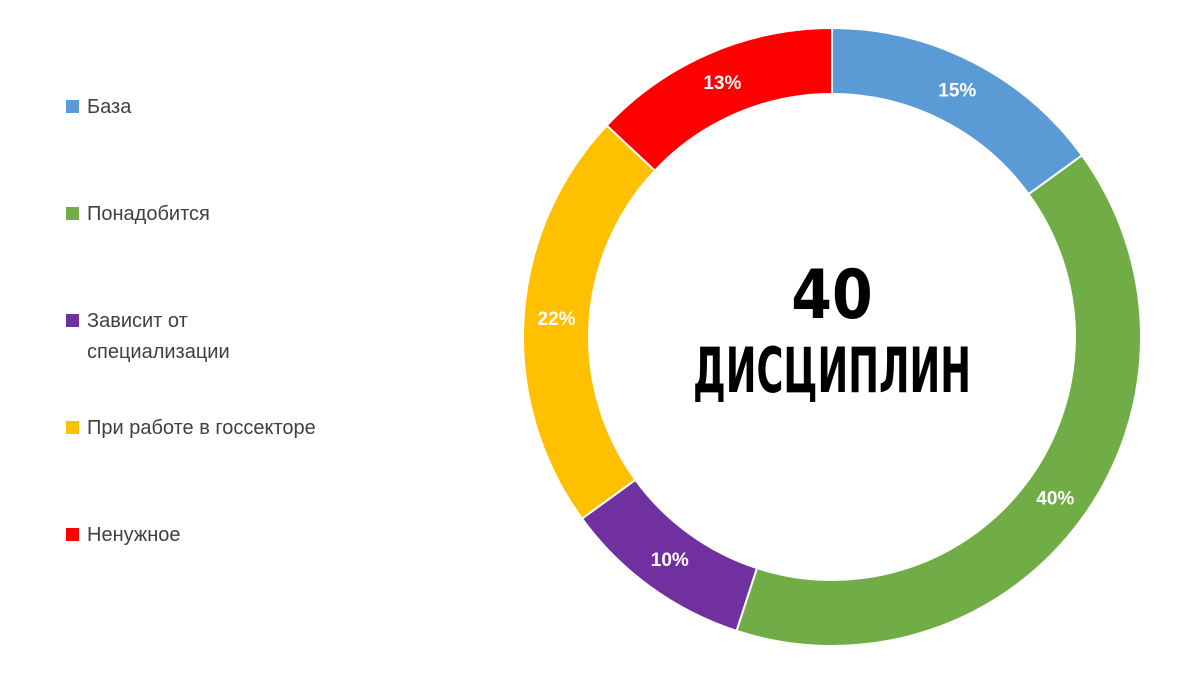 This screenshot has height=675, width=1200. Describe the element at coordinates (670, 560) in the screenshot. I see `slice-data-label: 10%` at that location.